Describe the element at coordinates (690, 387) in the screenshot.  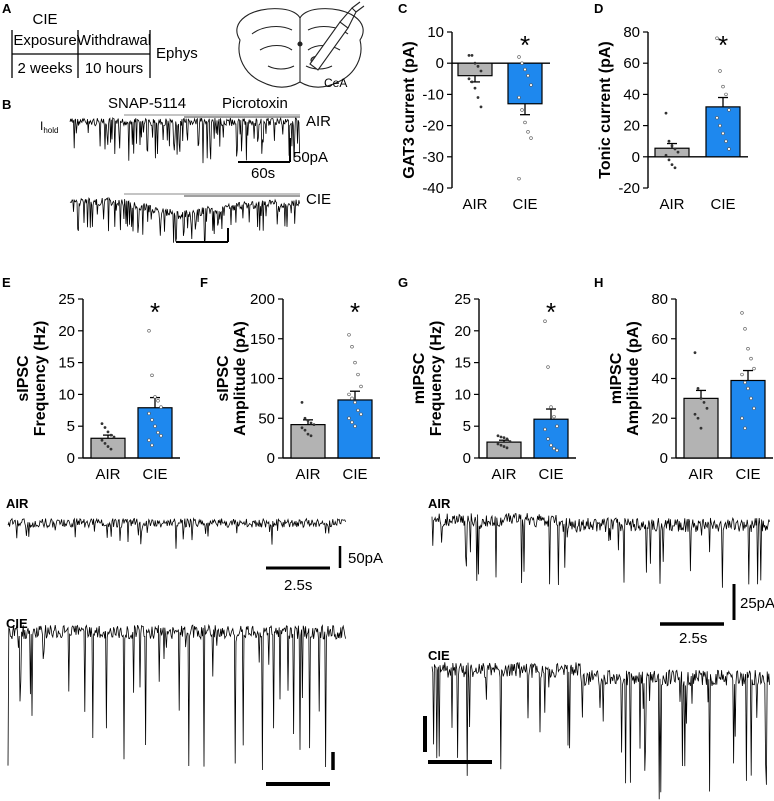
I see `chart-h: 80 60 40 20 0 mIPSC Amplitude (pA) AIR CIE` at that location.